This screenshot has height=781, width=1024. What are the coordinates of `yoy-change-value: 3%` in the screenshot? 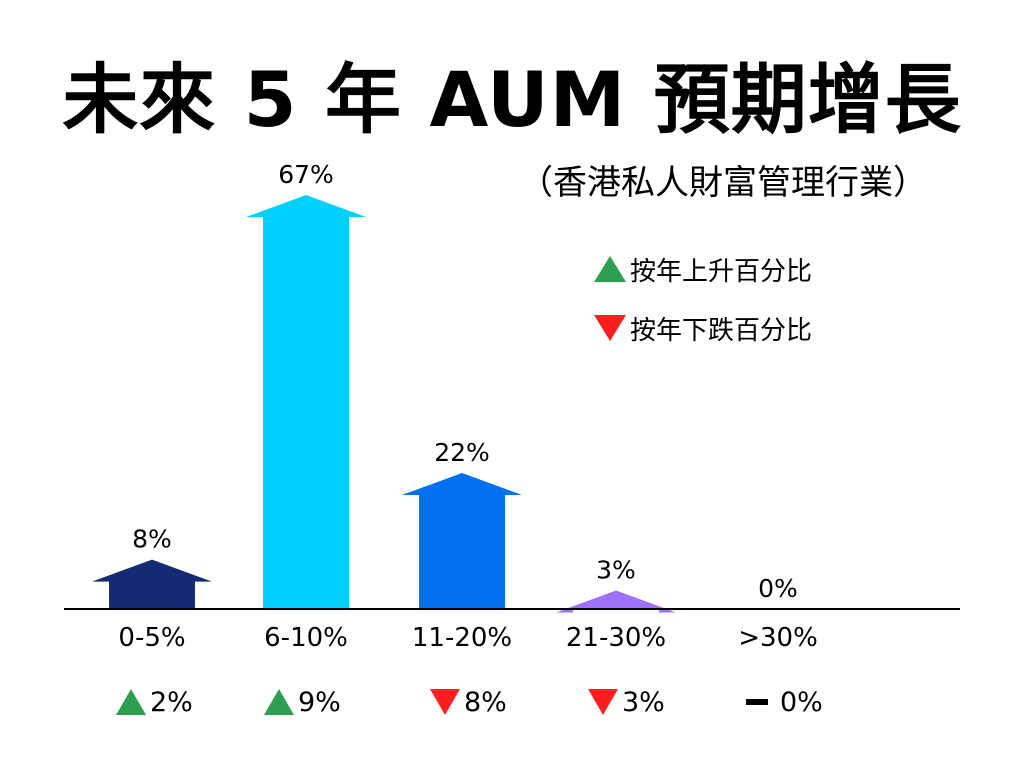 It's located at (643, 702).